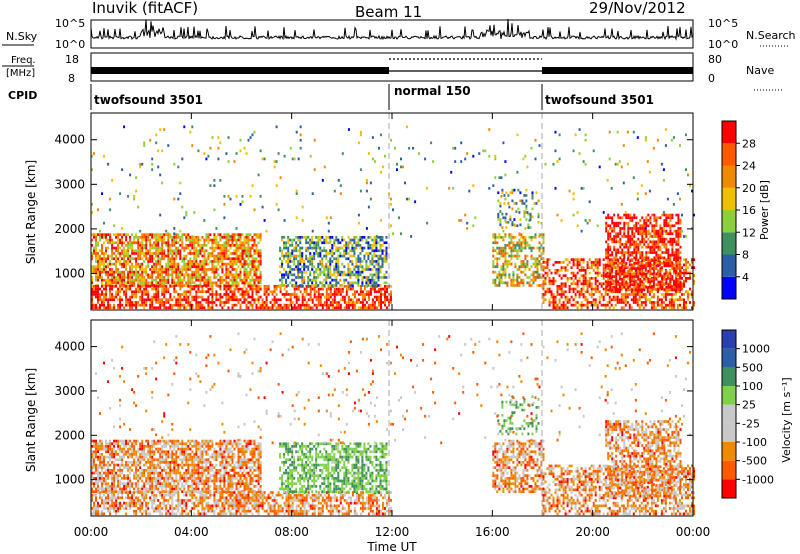 The image size is (800, 554). Describe the element at coordinates (723, 23) in the screenshot. I see `noise-right-tick-top: 10^5` at that location.